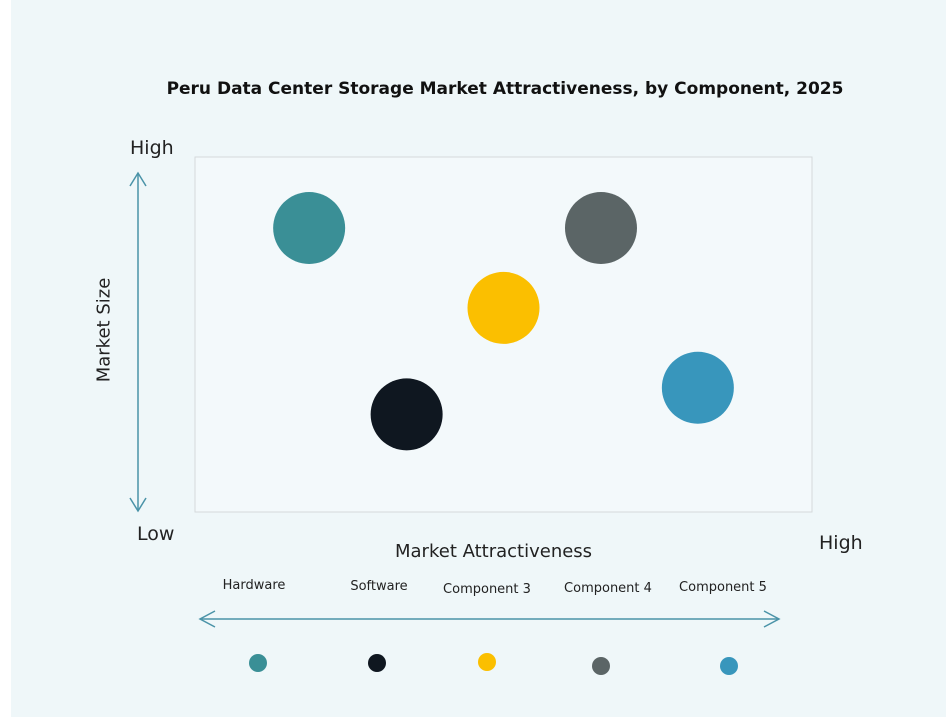 The width and height of the screenshot is (946, 717). I want to click on y-axis-arrow, so click(138, 342).